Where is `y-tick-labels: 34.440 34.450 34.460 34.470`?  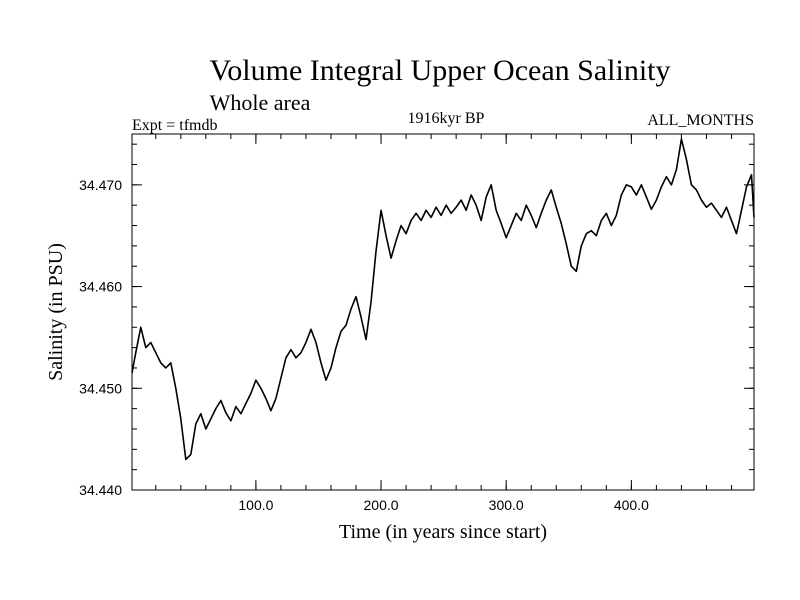
y-tick-labels: 34.440 34.450 34.460 34.470 is located at coordinates (100, 337).